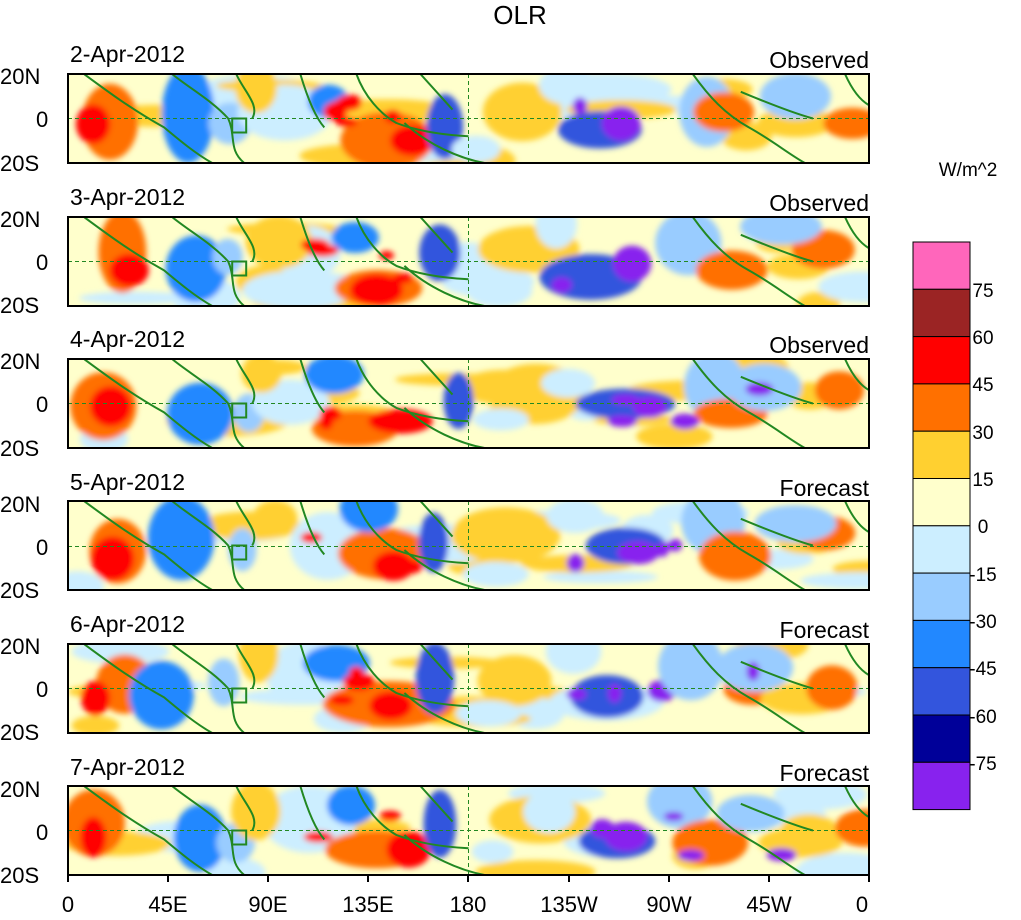 The height and width of the screenshot is (920, 1021). I want to click on panel-date-label: 4-Apr-2012, so click(127, 339).